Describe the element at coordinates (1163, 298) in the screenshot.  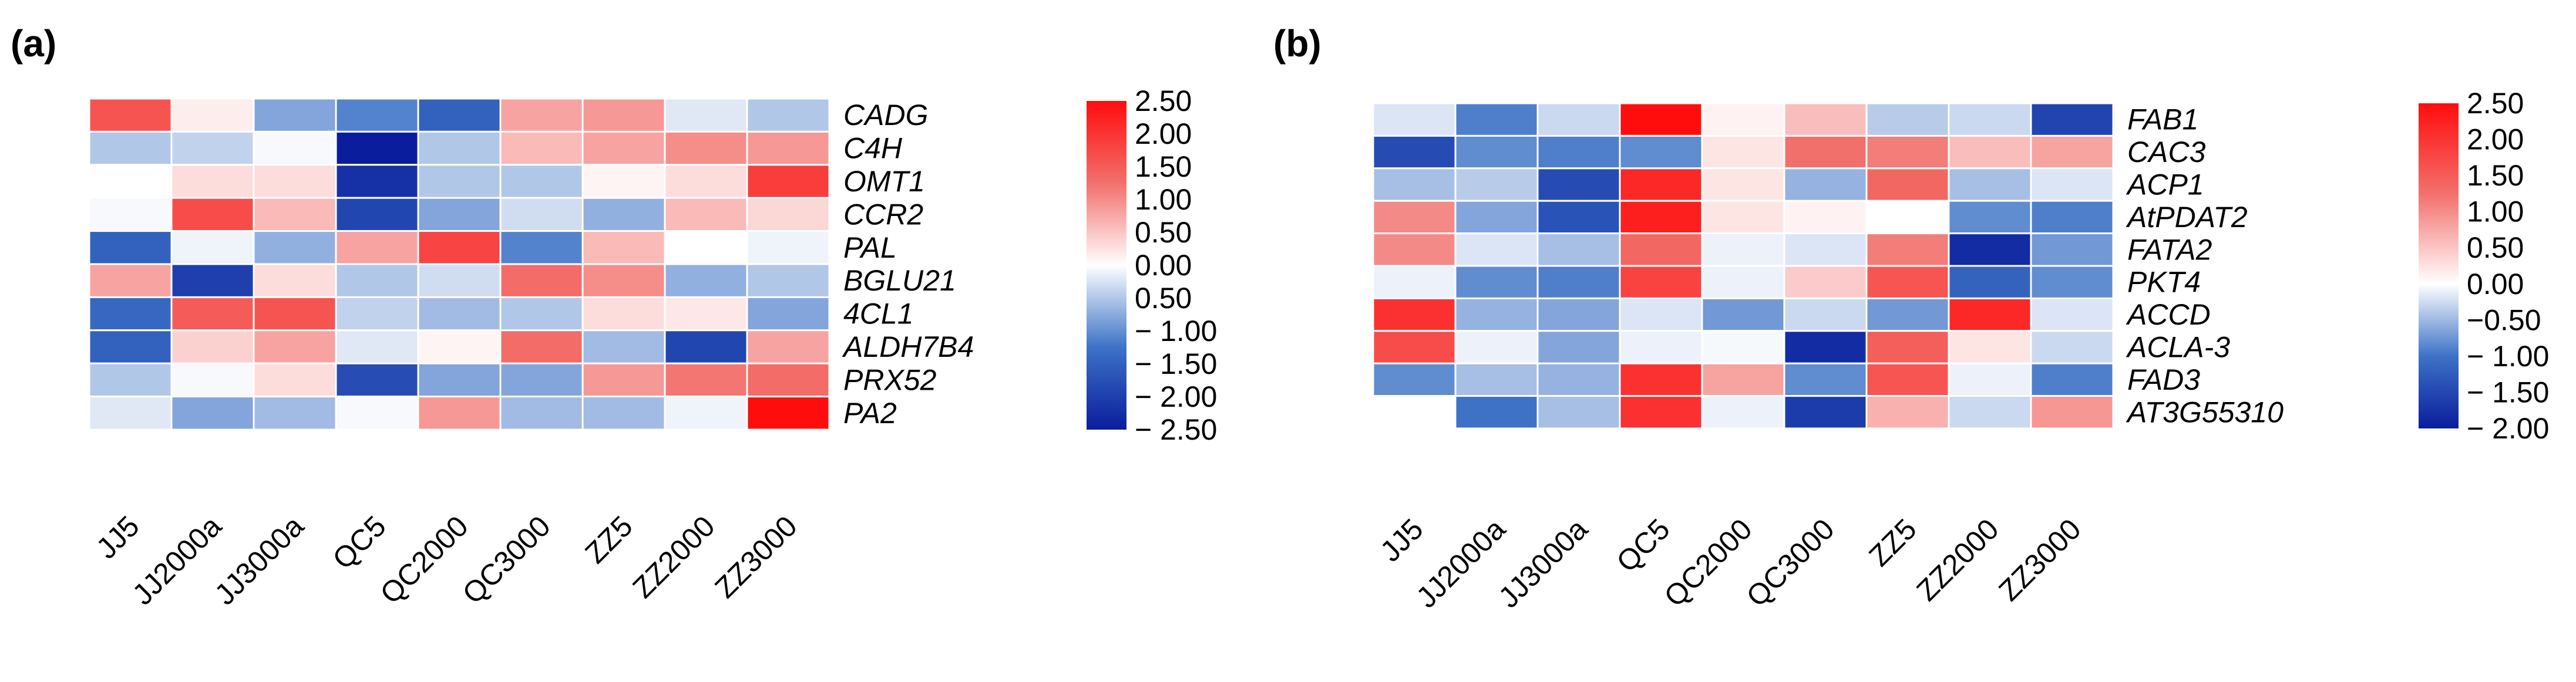
I see `colorbar-tick-label: 0.50` at that location.